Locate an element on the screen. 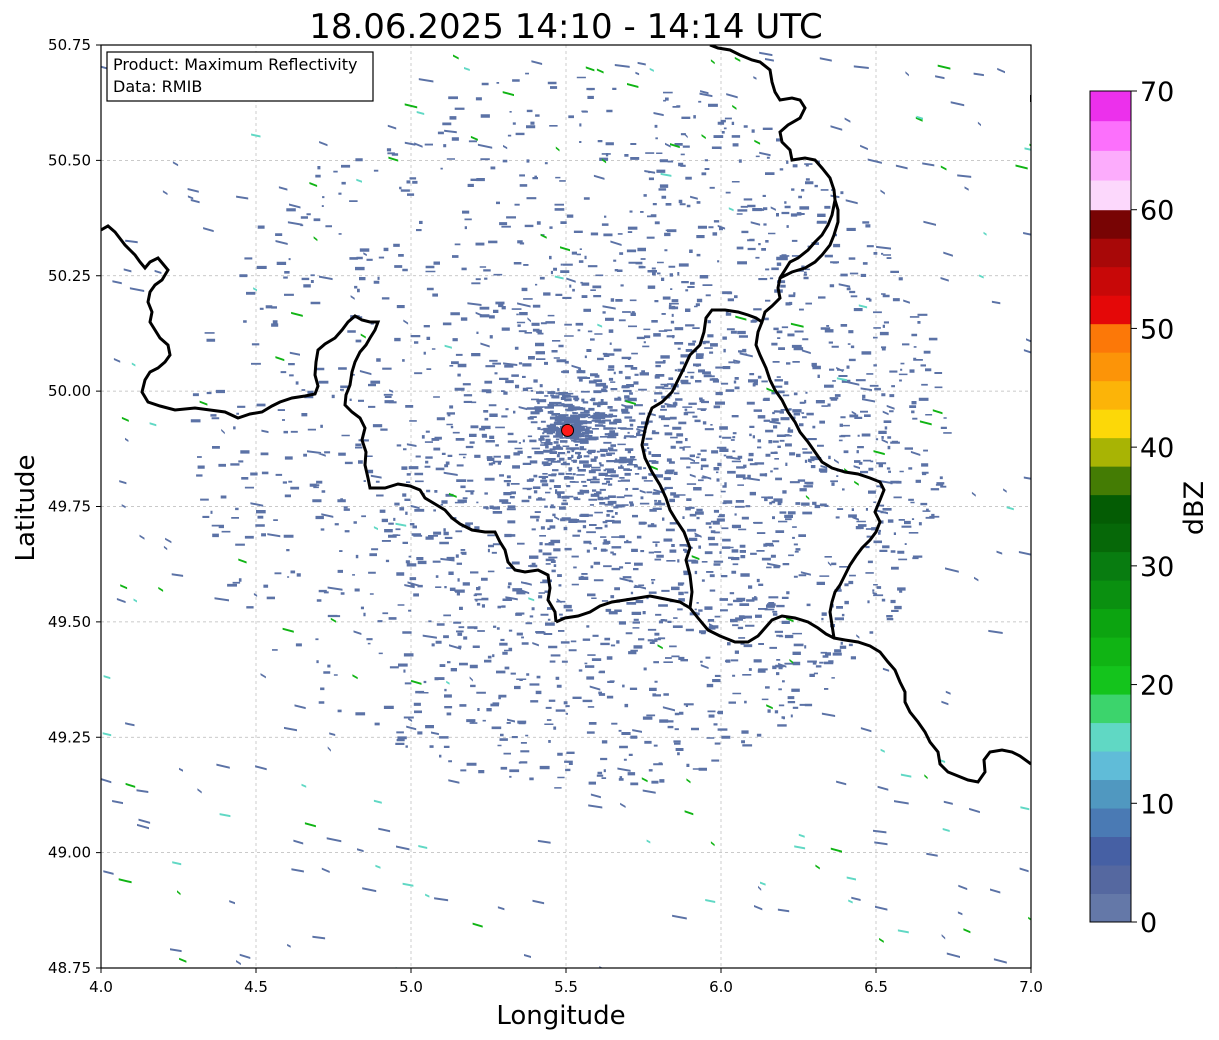 Image resolution: width=1219 pixels, height=1040 pixels. x-axis-label: Longitude is located at coordinates (560, 1016).